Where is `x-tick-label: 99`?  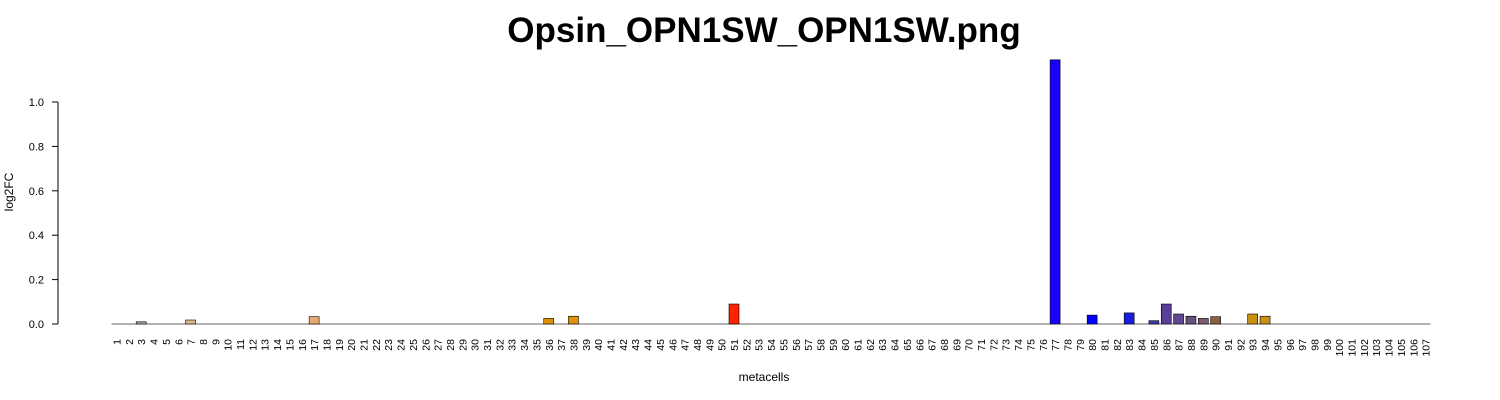
x-tick-label: 99 is located at coordinates (1328, 345).